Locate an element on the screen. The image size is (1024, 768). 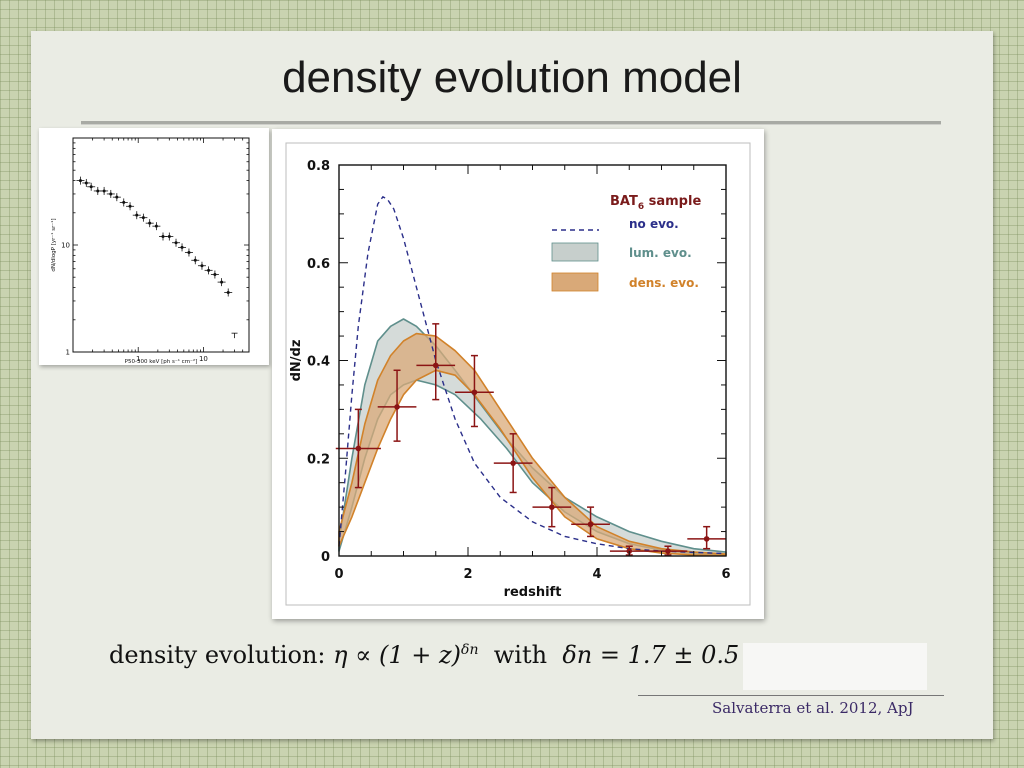
x-tick-label: 10 is located at coordinates (203, 359).